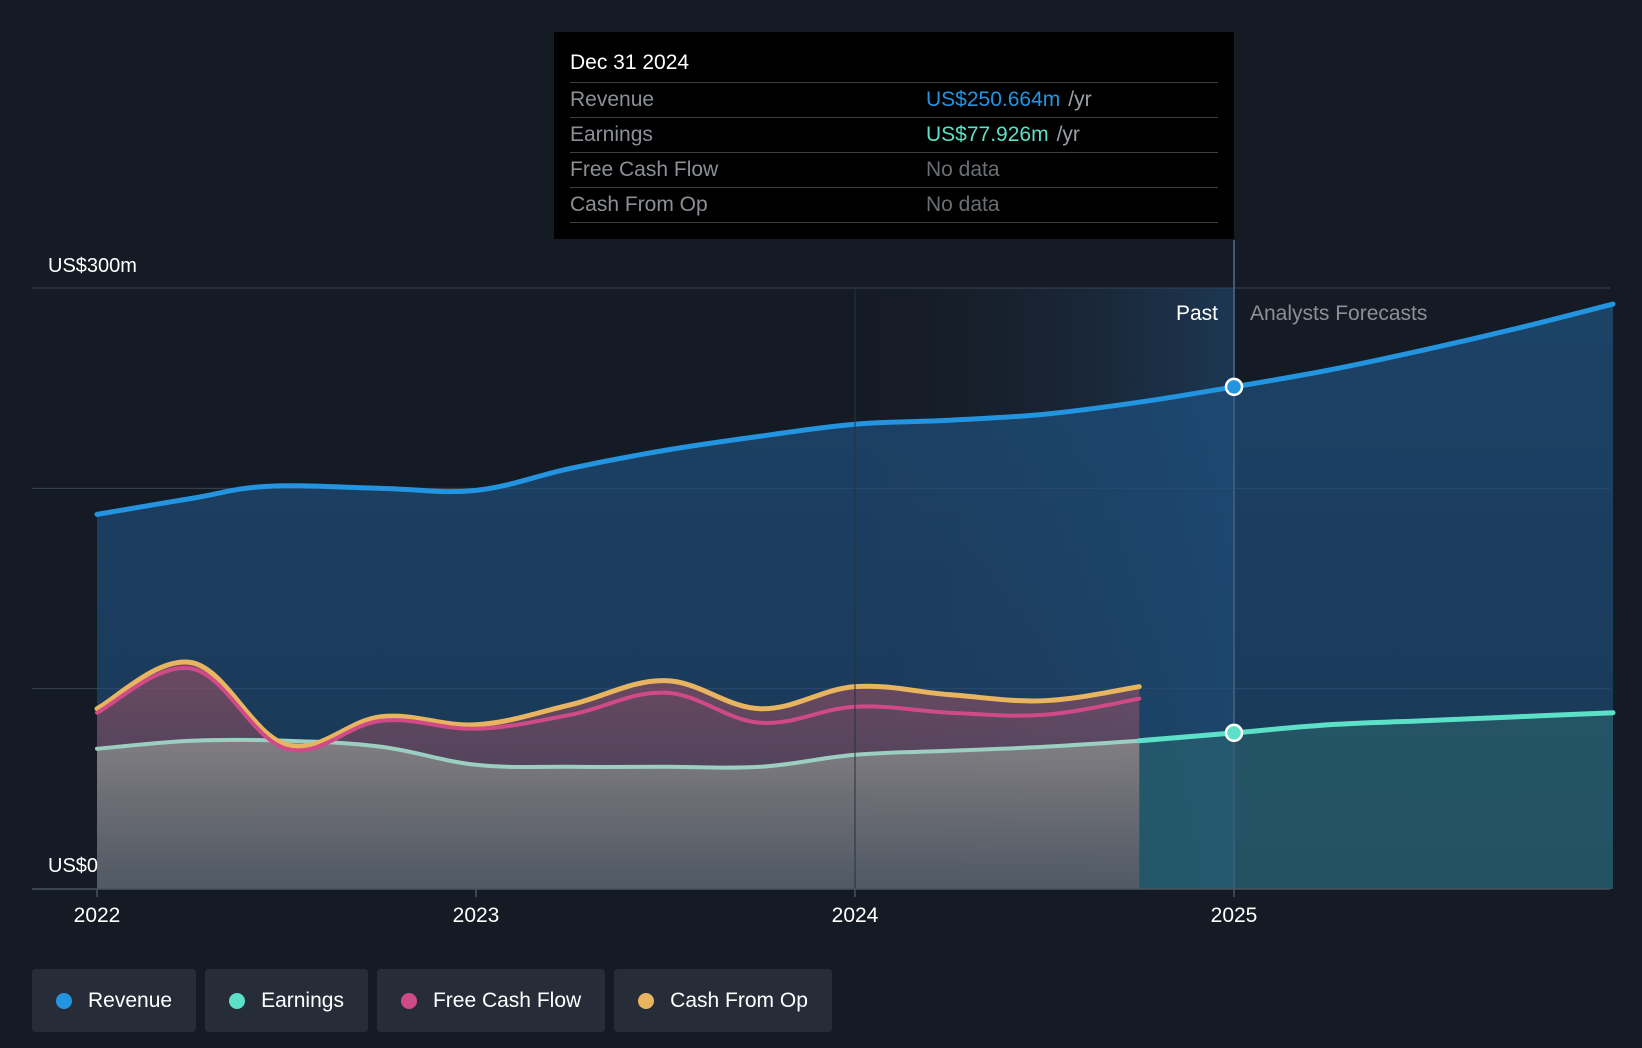  I want to click on x-tick-label: 2023, so click(476, 915).